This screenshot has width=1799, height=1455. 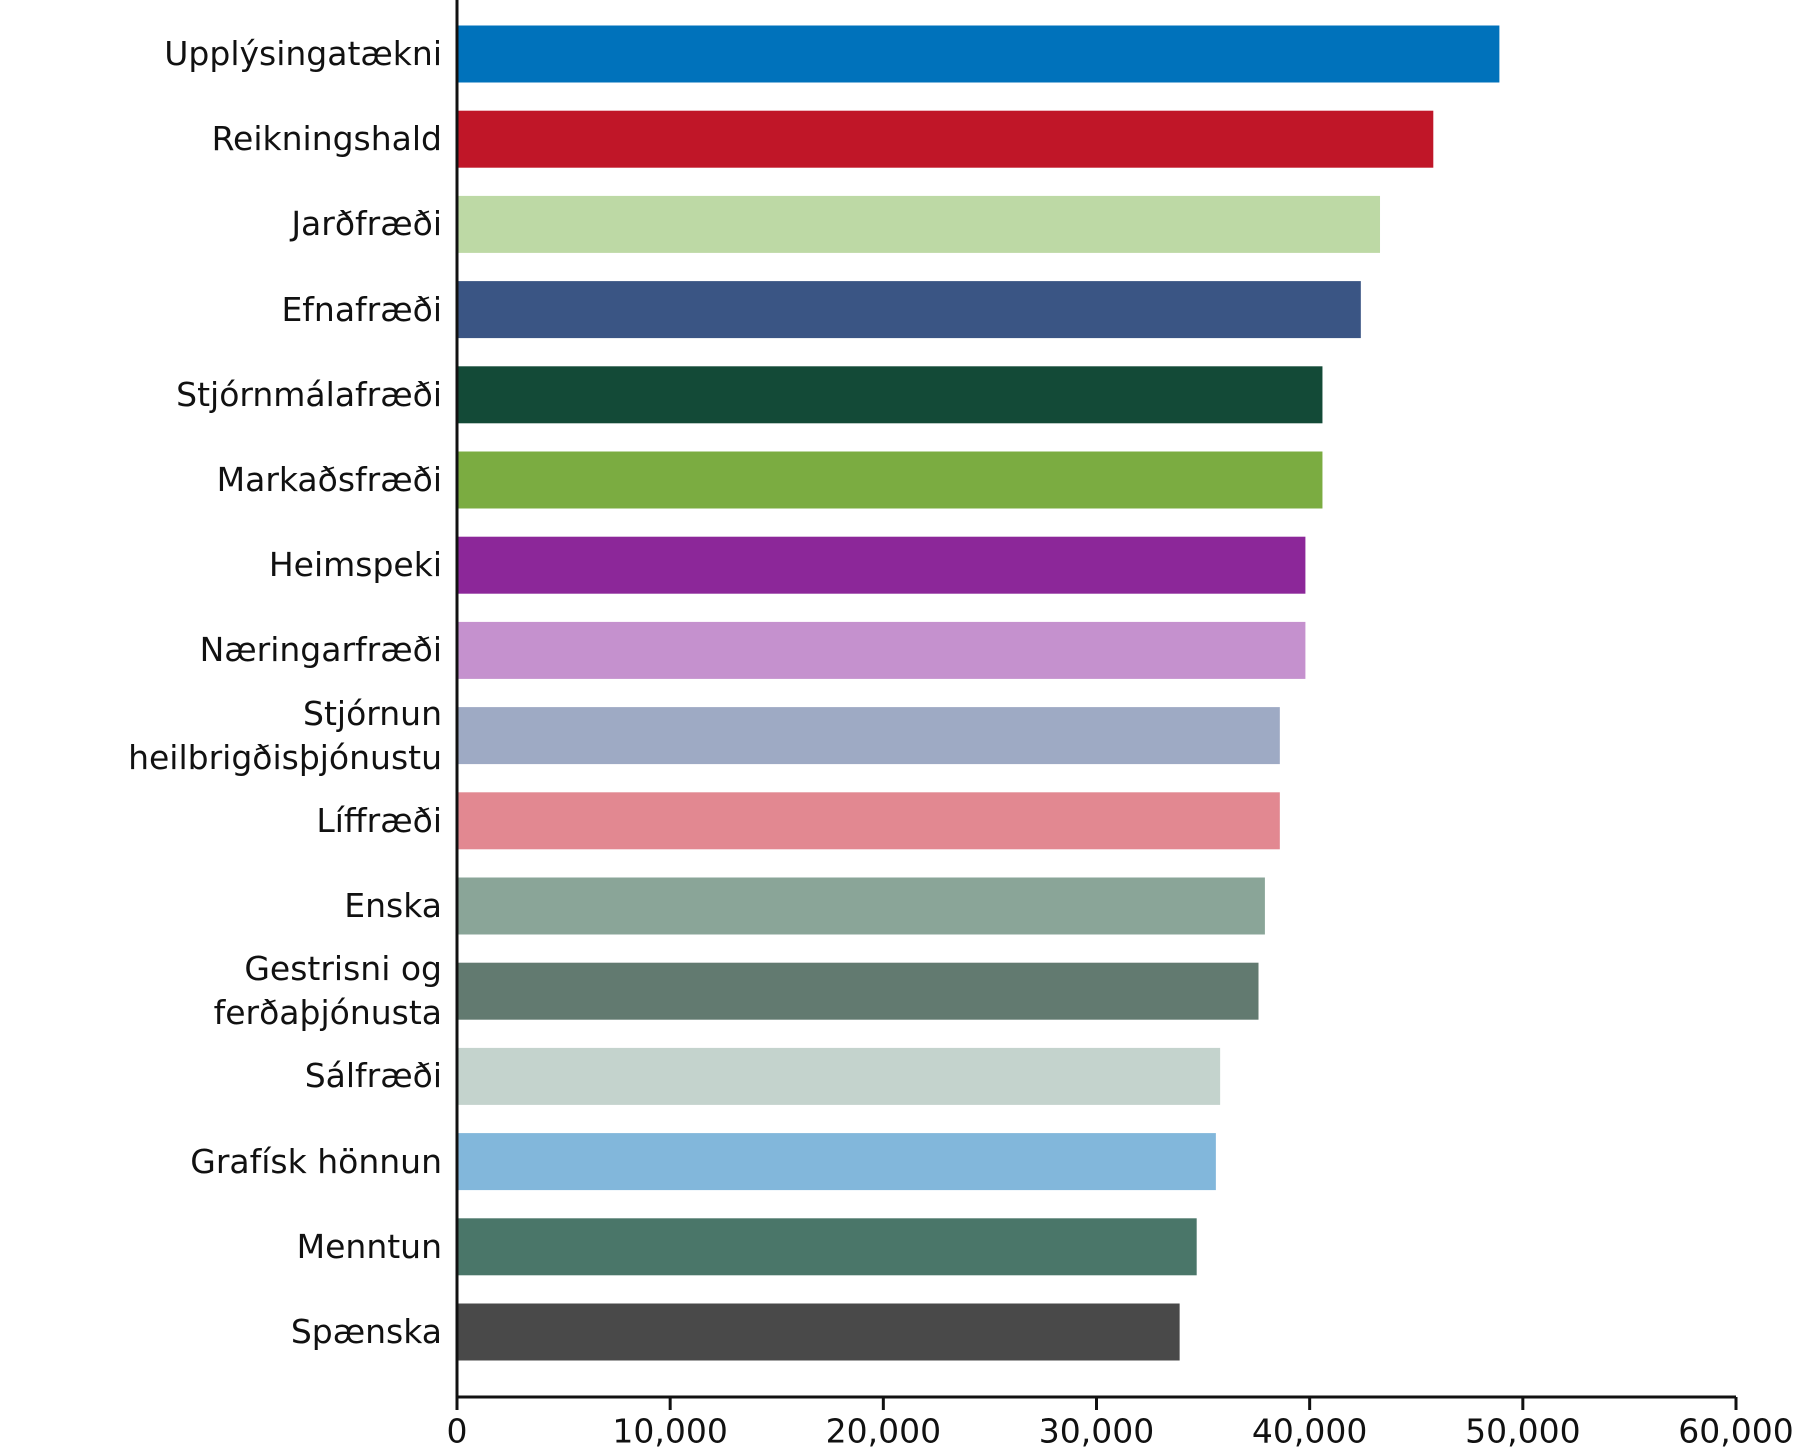 What do you see at coordinates (1096, 1431) in the screenshot?
I see `x-tick-label: 30,000` at bounding box center [1096, 1431].